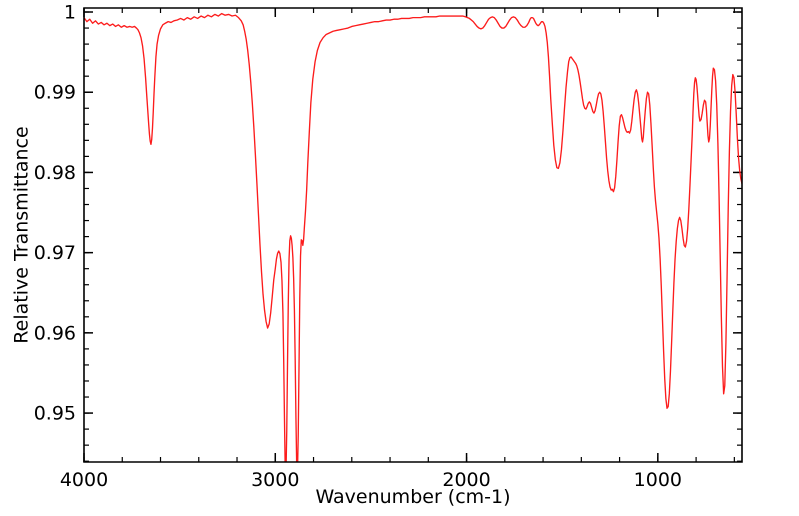 The width and height of the screenshot is (799, 516). Describe the element at coordinates (84, 480) in the screenshot. I see `x-tick-label: 4000` at that location.